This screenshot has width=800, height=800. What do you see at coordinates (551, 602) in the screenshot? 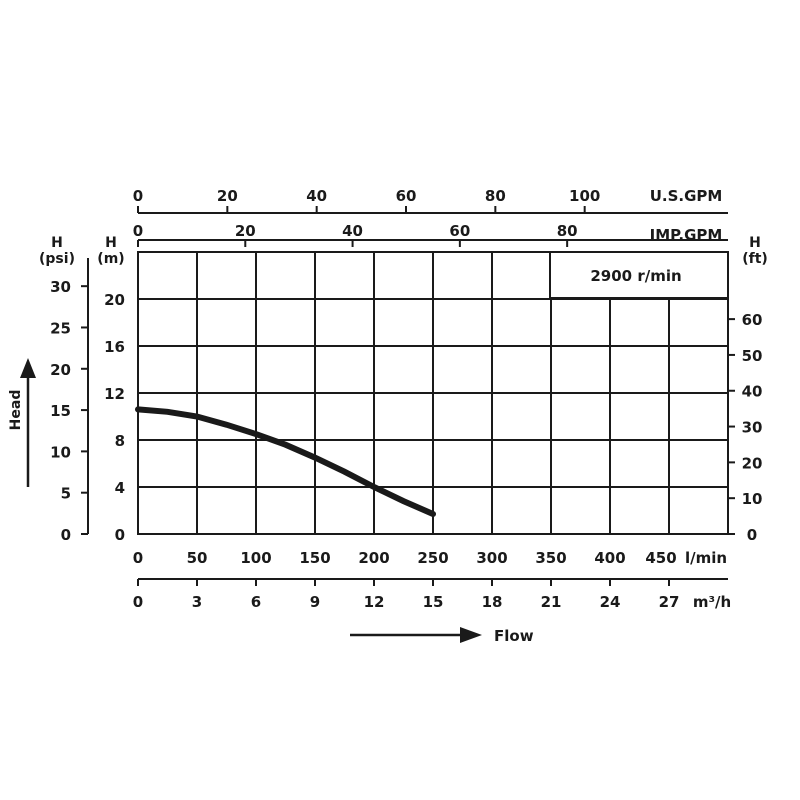
I see `tick-label-m3h: 21` at bounding box center [551, 602].